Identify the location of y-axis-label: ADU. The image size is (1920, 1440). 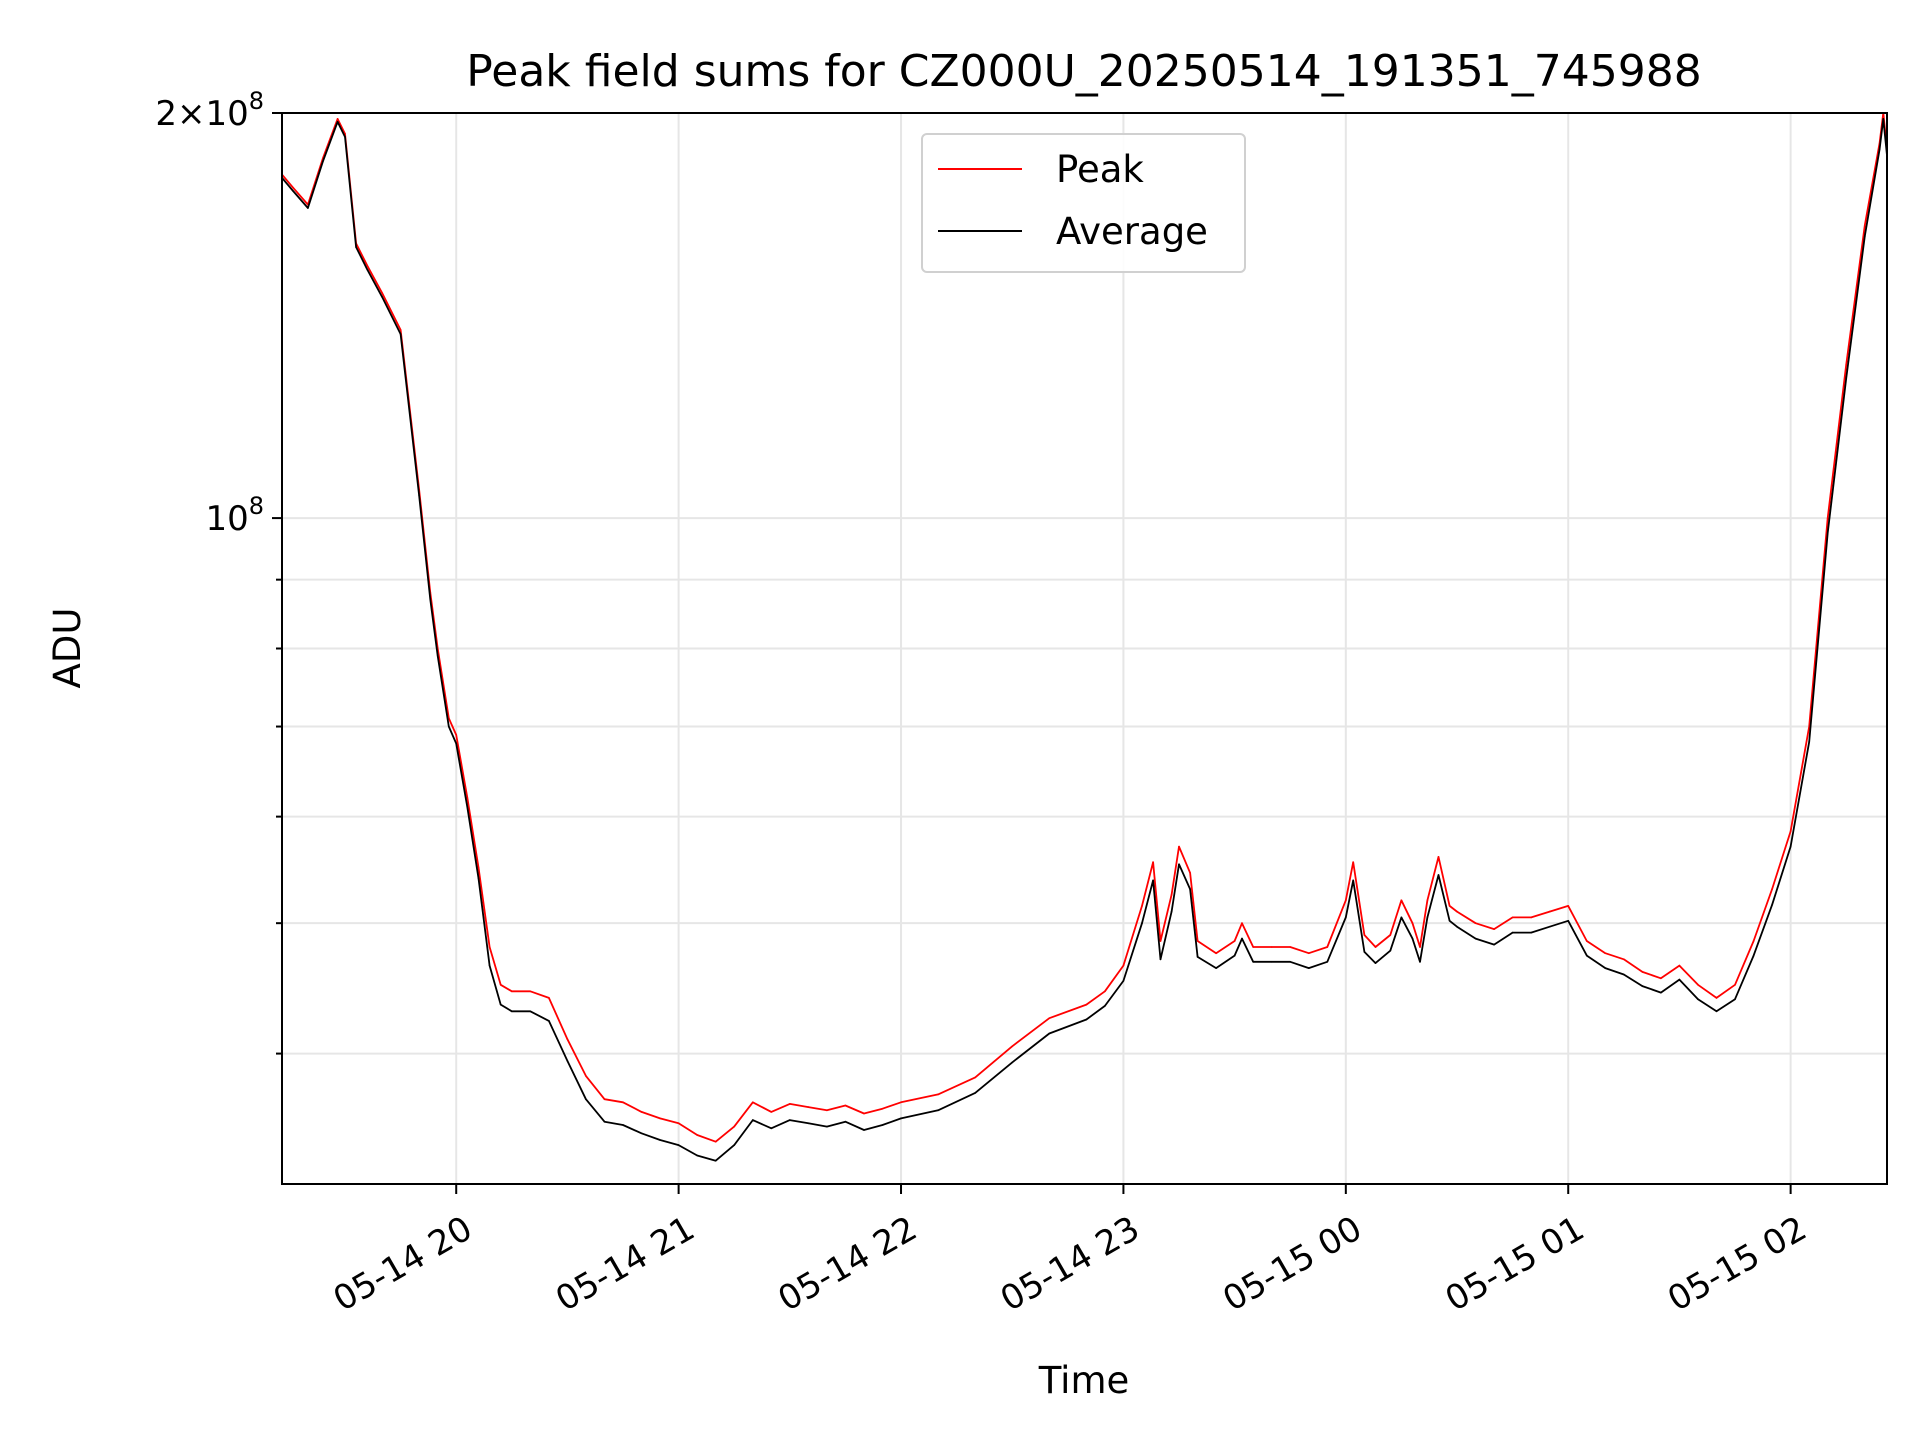
(67, 648).